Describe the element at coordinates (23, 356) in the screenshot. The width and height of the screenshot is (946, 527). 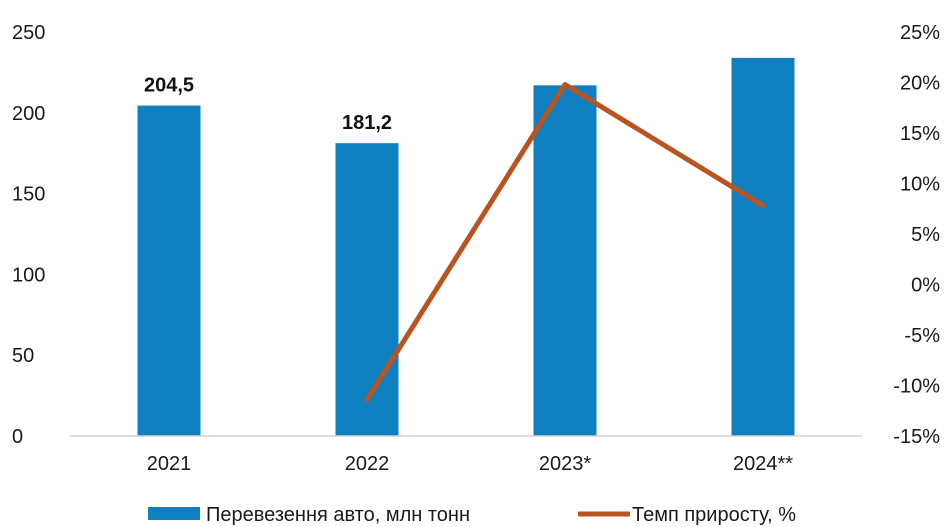
I see `left-axis-tick-label: 50` at that location.